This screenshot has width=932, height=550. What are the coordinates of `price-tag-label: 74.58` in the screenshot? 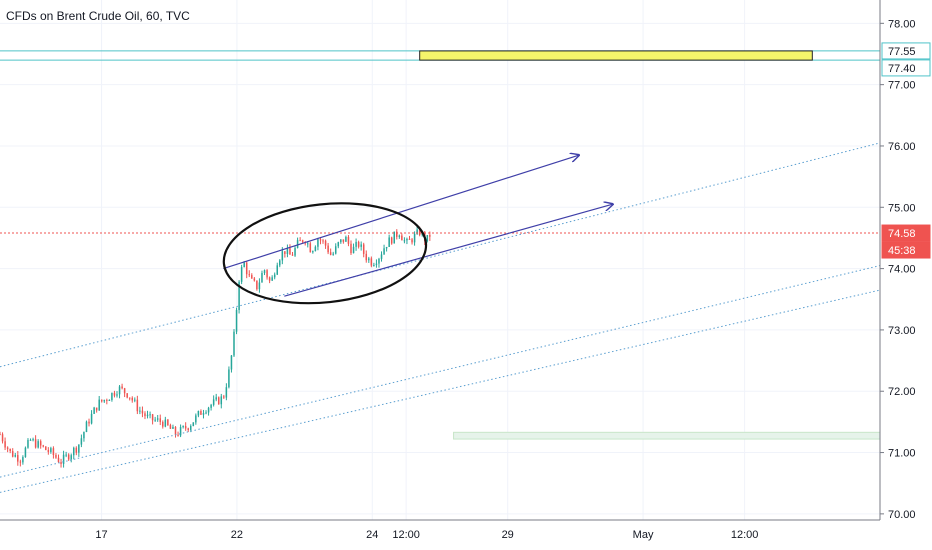 It's located at (902, 234).